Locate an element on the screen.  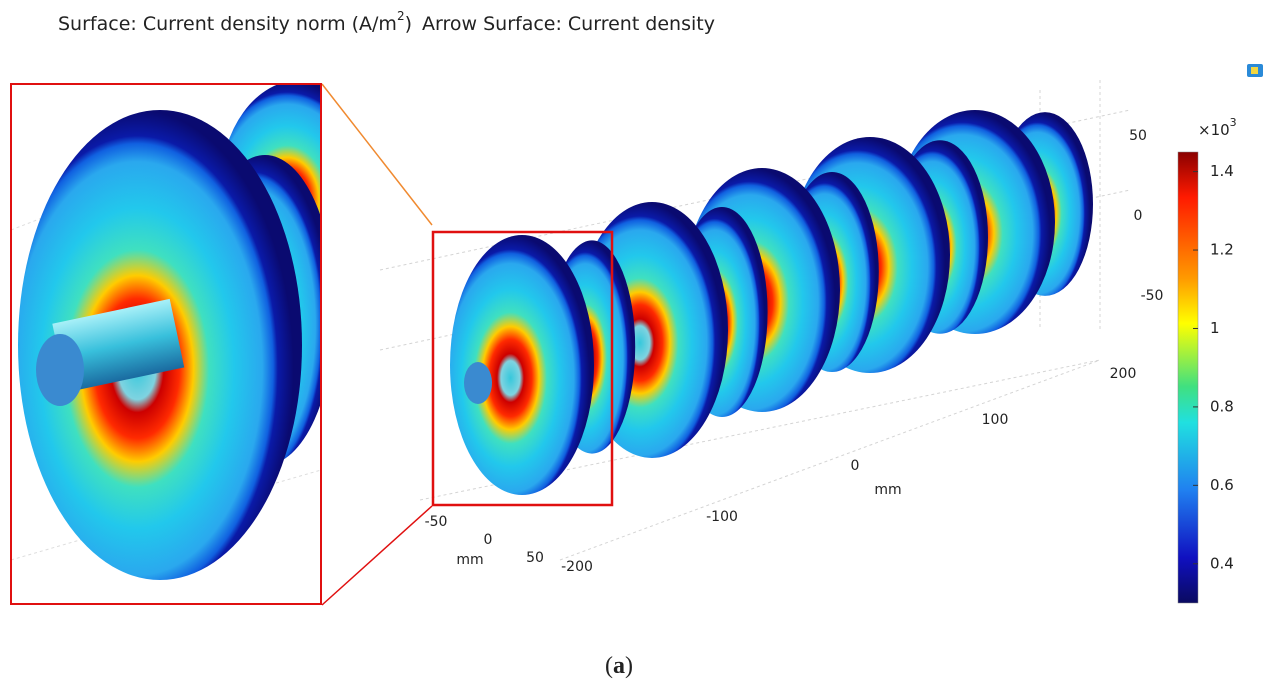
multiplier-sup: 3 is located at coordinates (1233, 122).